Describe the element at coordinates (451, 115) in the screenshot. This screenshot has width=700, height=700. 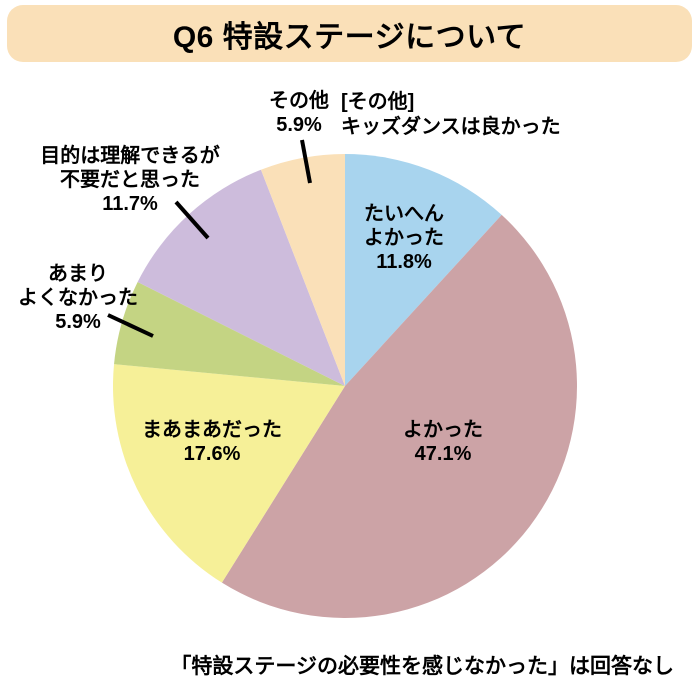
I see `other-annotation: [その他] キッズダンスは良かった` at that location.